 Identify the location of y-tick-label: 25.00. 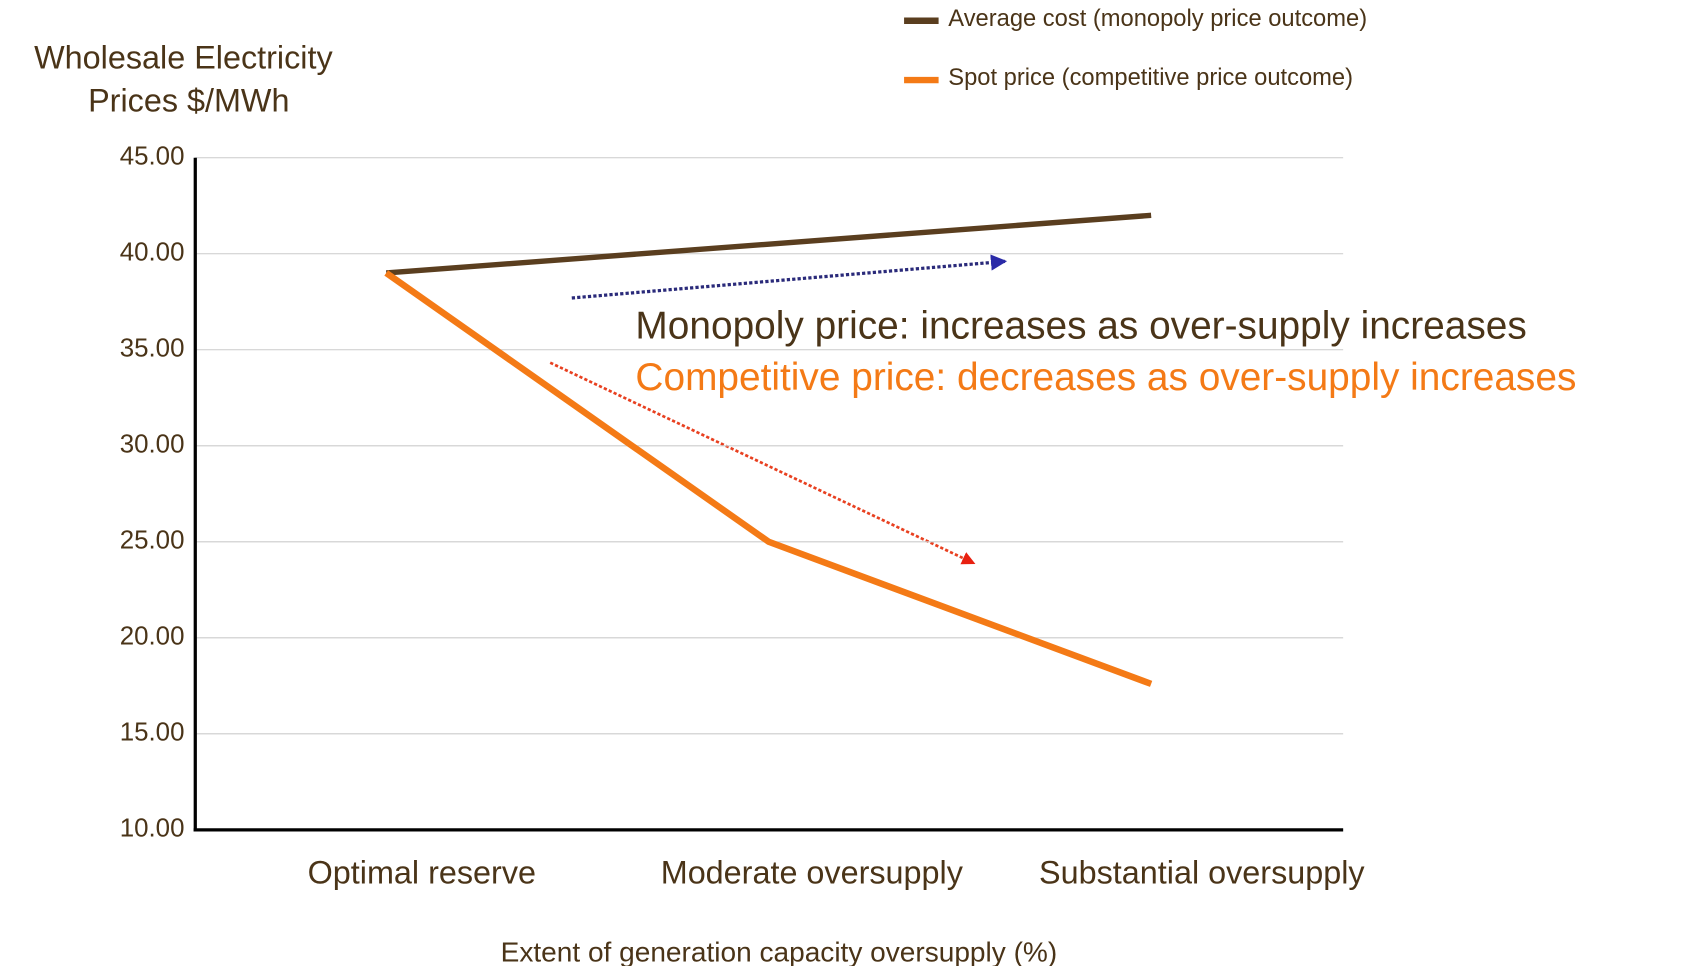
(152, 541).